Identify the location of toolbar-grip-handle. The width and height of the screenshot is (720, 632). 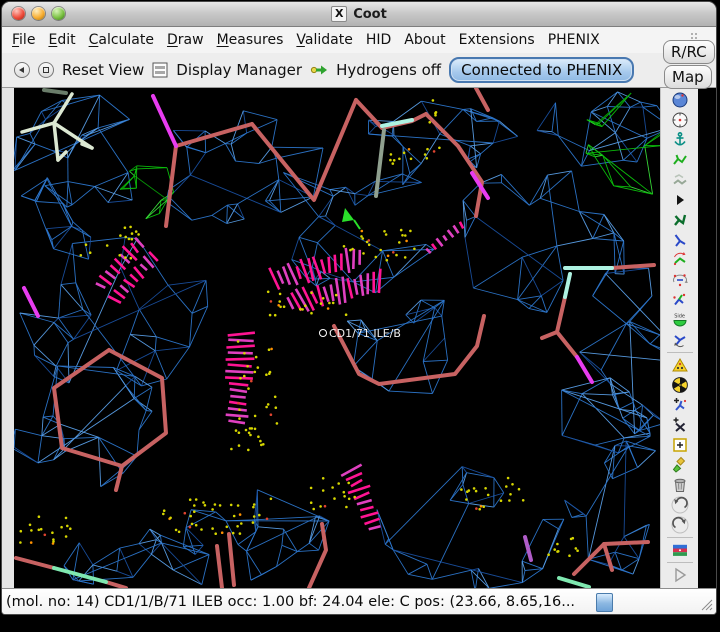
(694, 36).